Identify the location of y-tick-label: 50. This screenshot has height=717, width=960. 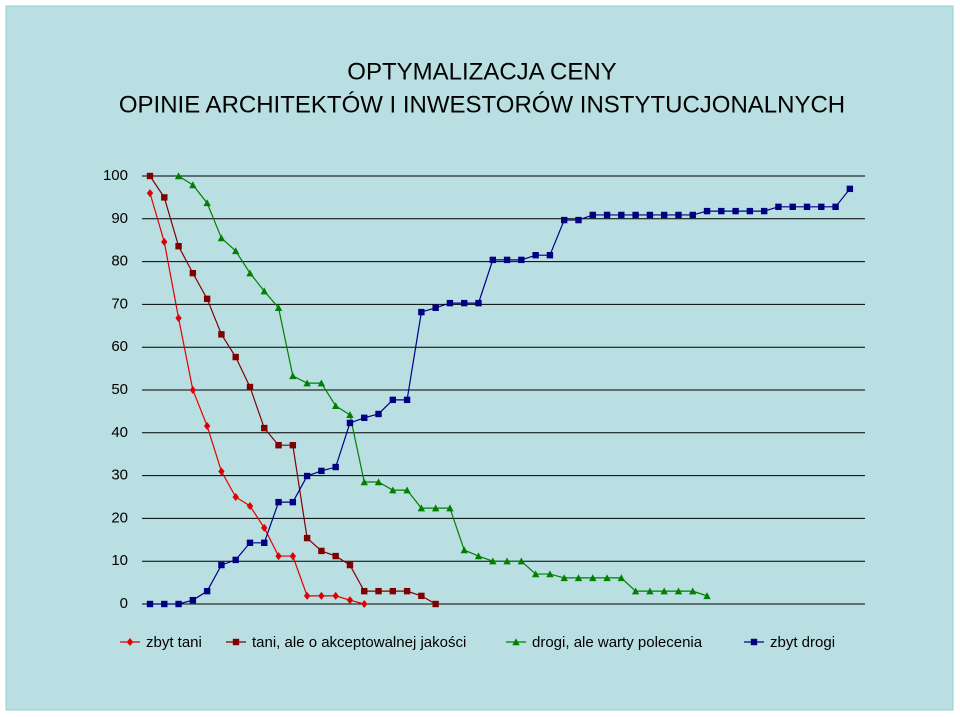
(119, 389).